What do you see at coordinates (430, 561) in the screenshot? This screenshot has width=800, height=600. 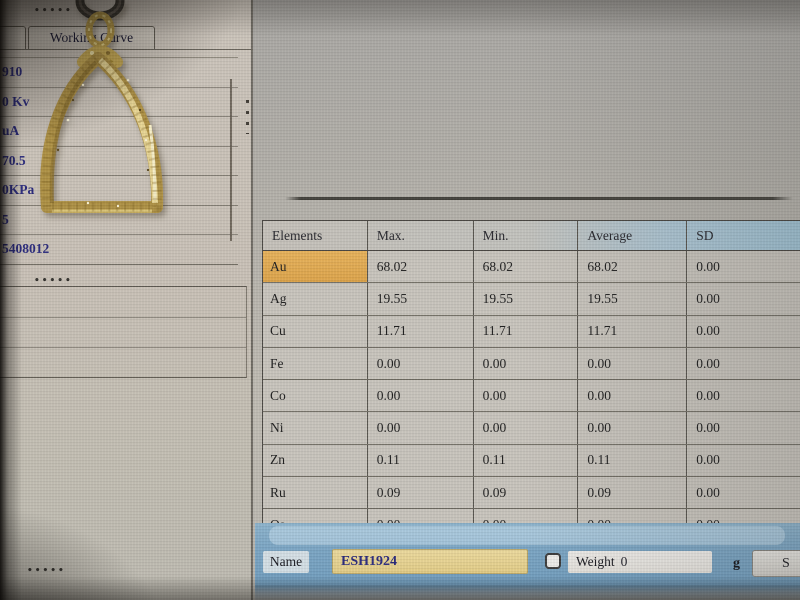 I see `sample-name-input` at bounding box center [430, 561].